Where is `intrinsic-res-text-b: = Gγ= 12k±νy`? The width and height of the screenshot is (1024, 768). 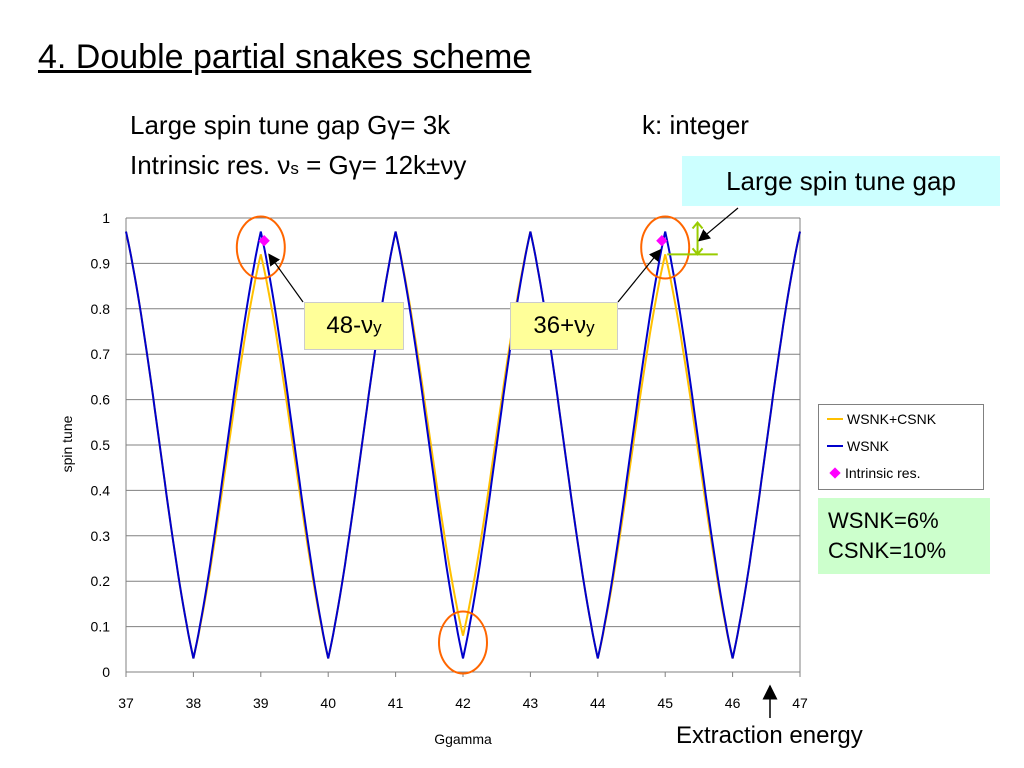
intrinsic-res-text-b: = Gγ= 12k±νy is located at coordinates (382, 165).